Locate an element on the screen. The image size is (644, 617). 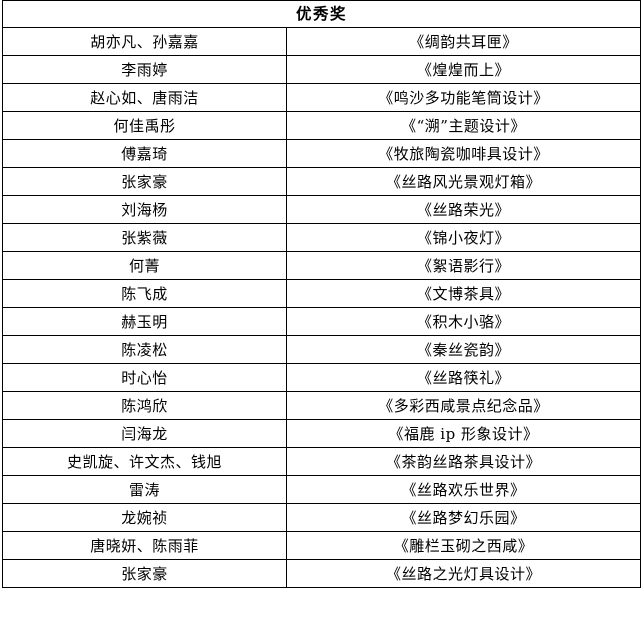
table-row: 赵心如、唐雨洁 《鸣沙多功能笔筒设计》 is located at coordinates (322, 97).